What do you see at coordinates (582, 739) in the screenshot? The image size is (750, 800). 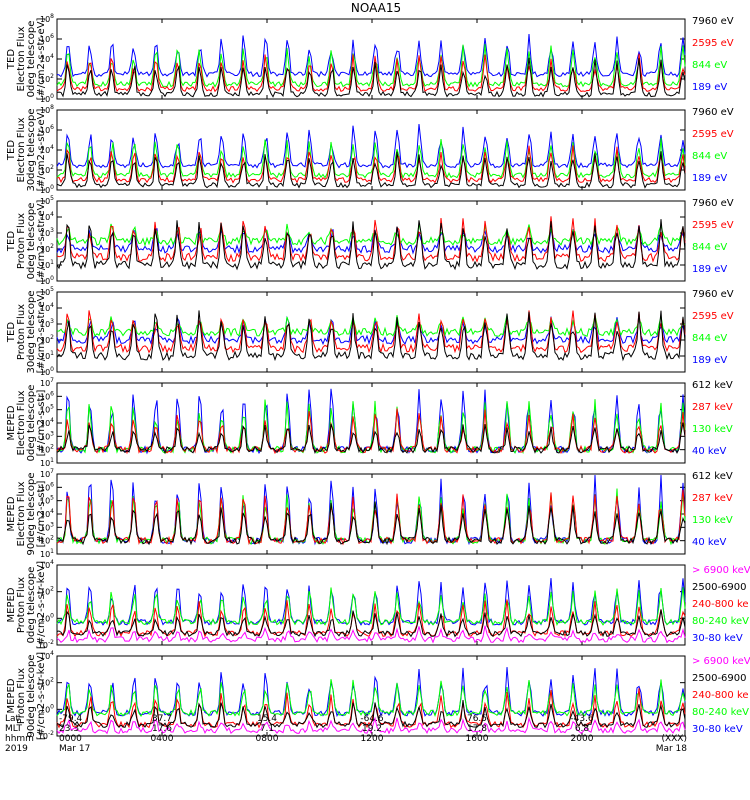 I see `x-tick-label: 2000` at bounding box center [582, 739].